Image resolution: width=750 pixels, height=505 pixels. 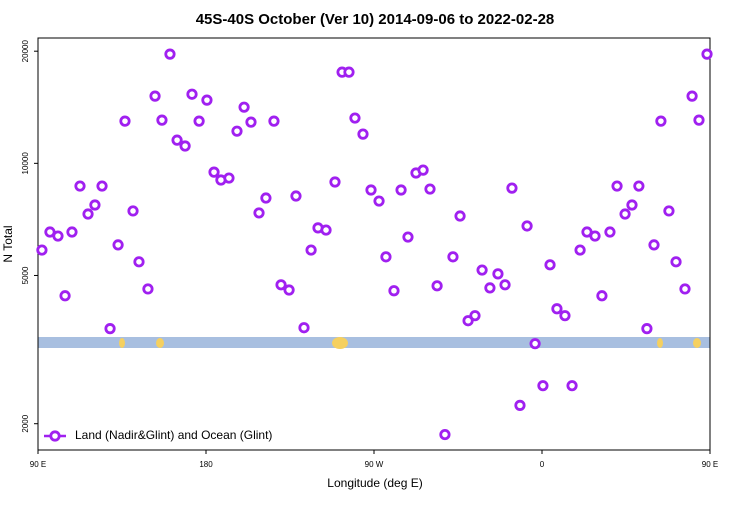 I want to click on legend-label: Land (Nadir&Glint) and Ocean (Glint), so click(x=173, y=435).